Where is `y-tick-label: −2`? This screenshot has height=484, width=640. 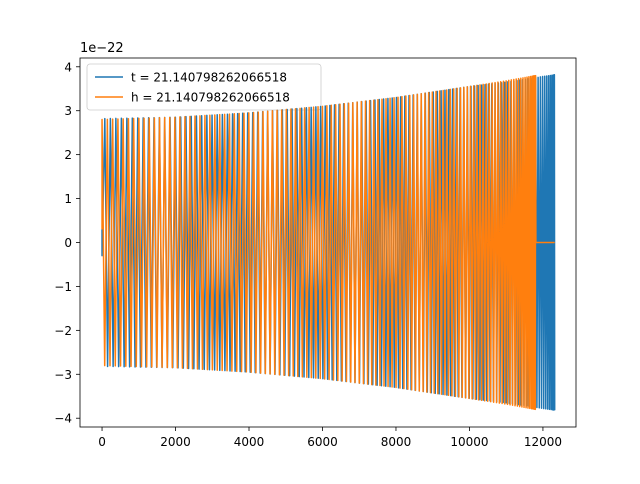 y-tick-label: −2 is located at coordinates (63, 331).